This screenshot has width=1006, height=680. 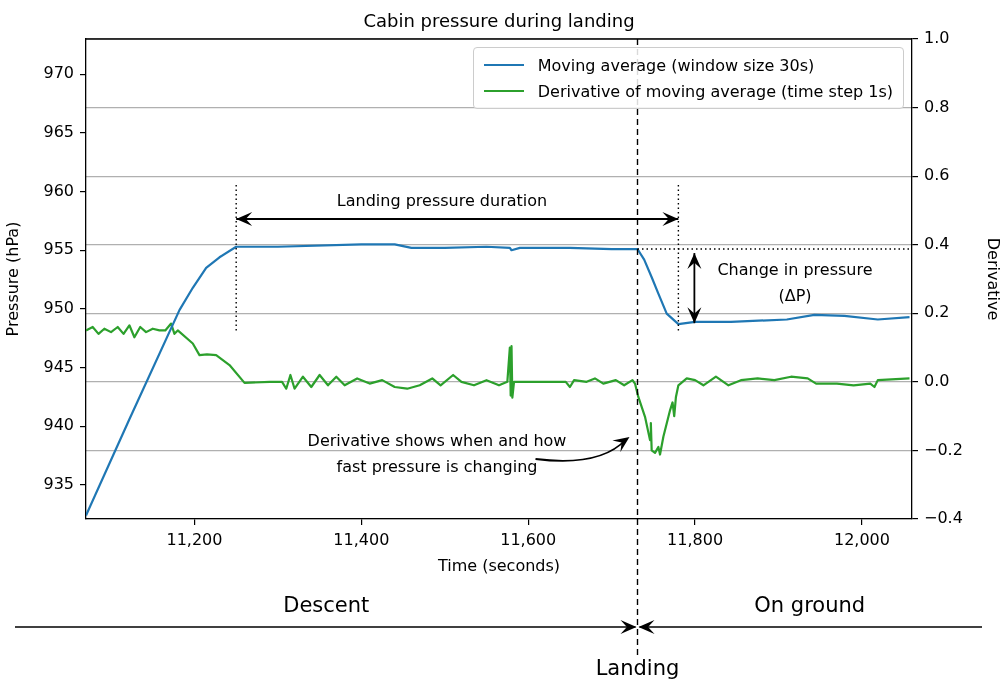 I want to click on y-tick-label: 945, so click(x=58, y=366).